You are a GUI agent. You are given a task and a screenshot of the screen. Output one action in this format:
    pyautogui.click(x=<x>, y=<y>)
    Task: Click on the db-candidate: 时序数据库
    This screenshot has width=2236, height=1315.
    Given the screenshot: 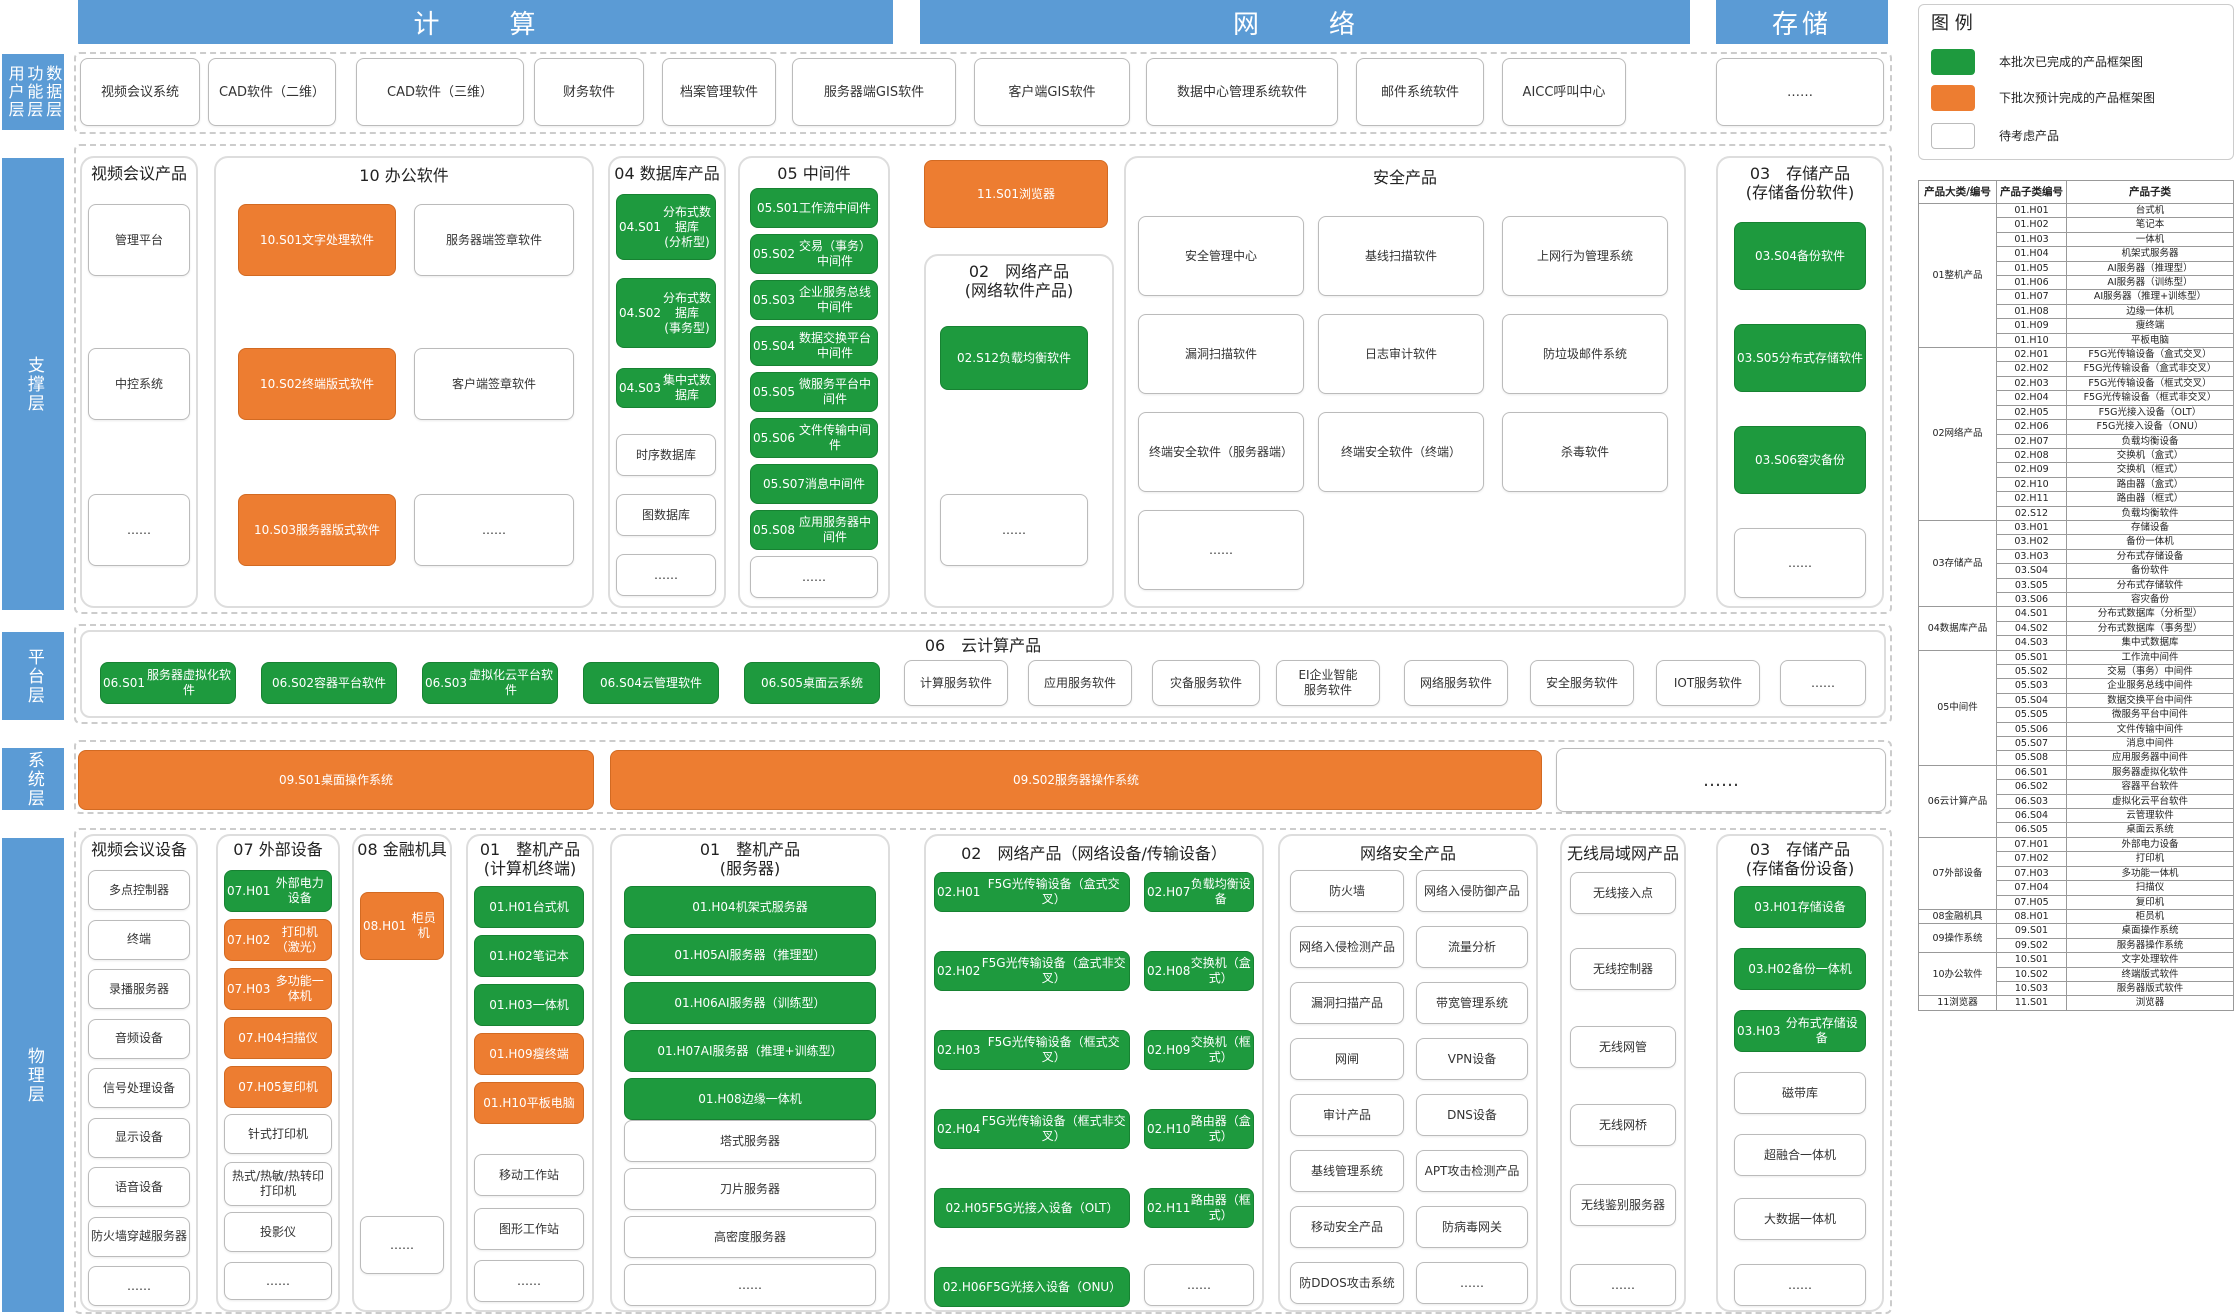 What is the action you would take?
    pyautogui.click(x=666, y=455)
    